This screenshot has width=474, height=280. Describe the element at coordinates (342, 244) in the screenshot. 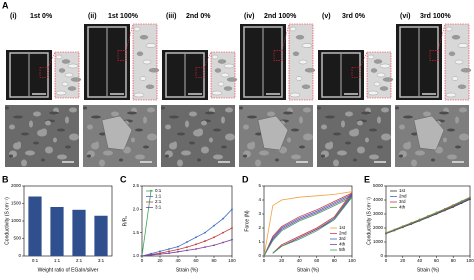

I see `legend-label: 4th` at that location.